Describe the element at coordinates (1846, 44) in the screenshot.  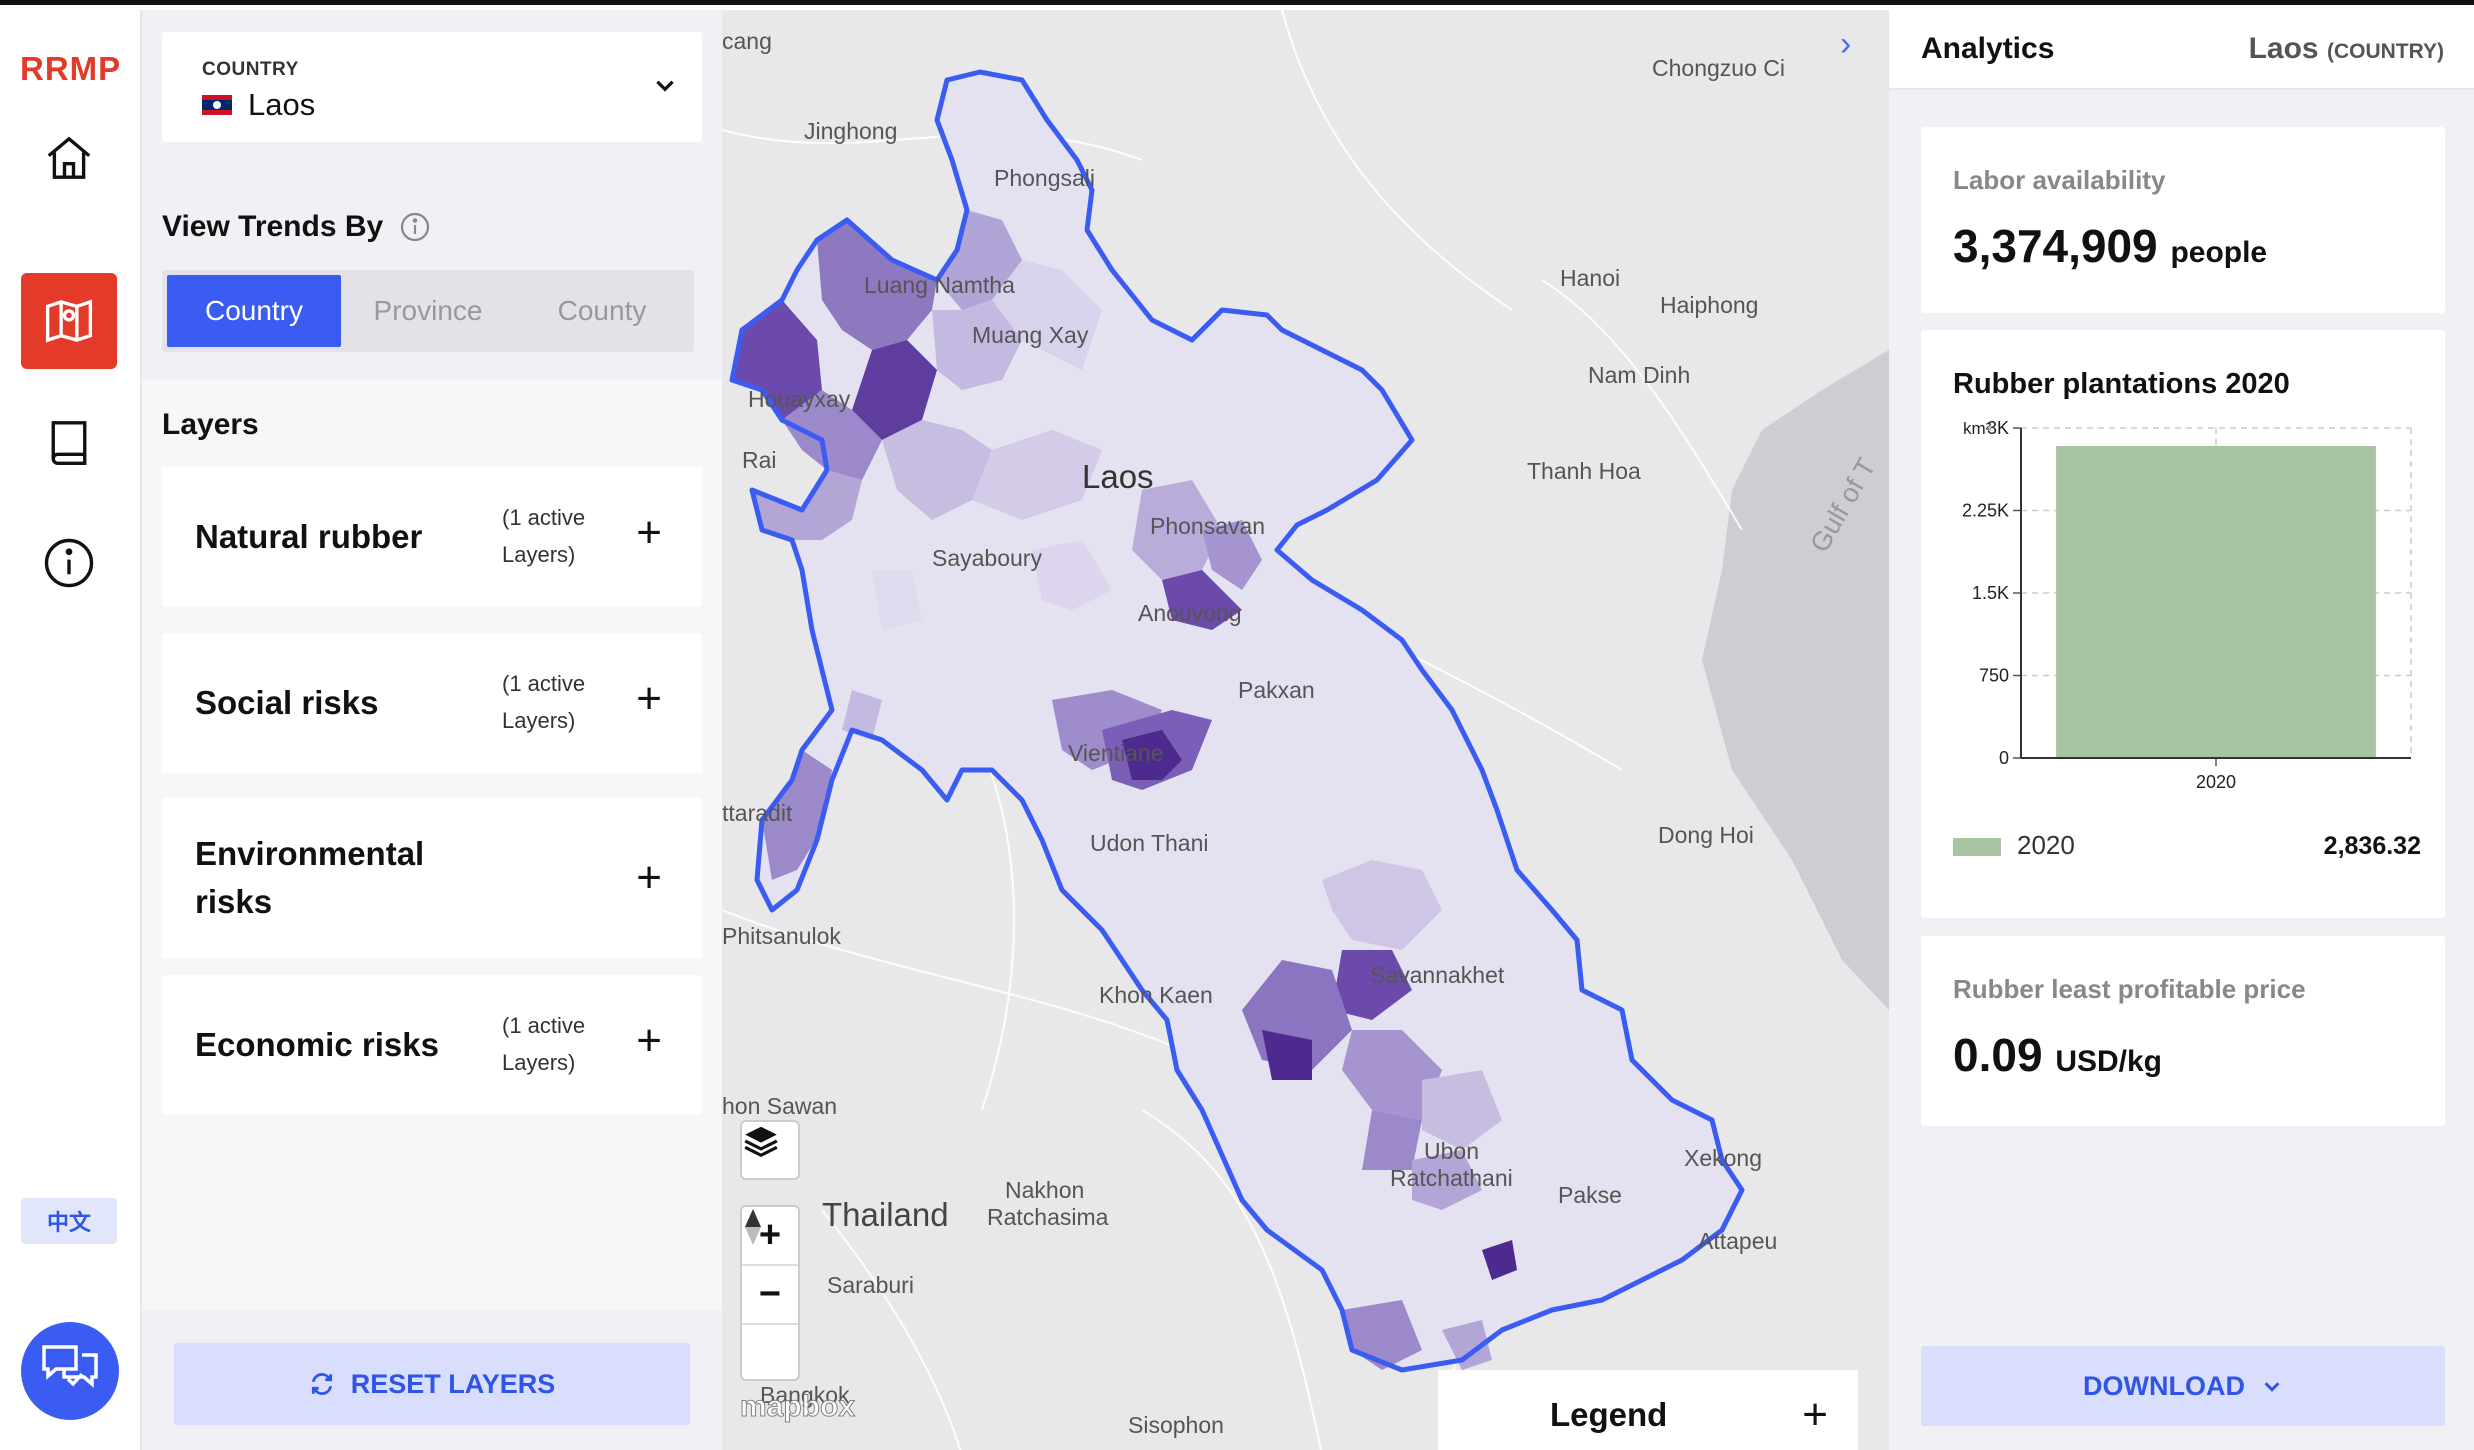
I see `chevron-right-icon: ›` at that location.